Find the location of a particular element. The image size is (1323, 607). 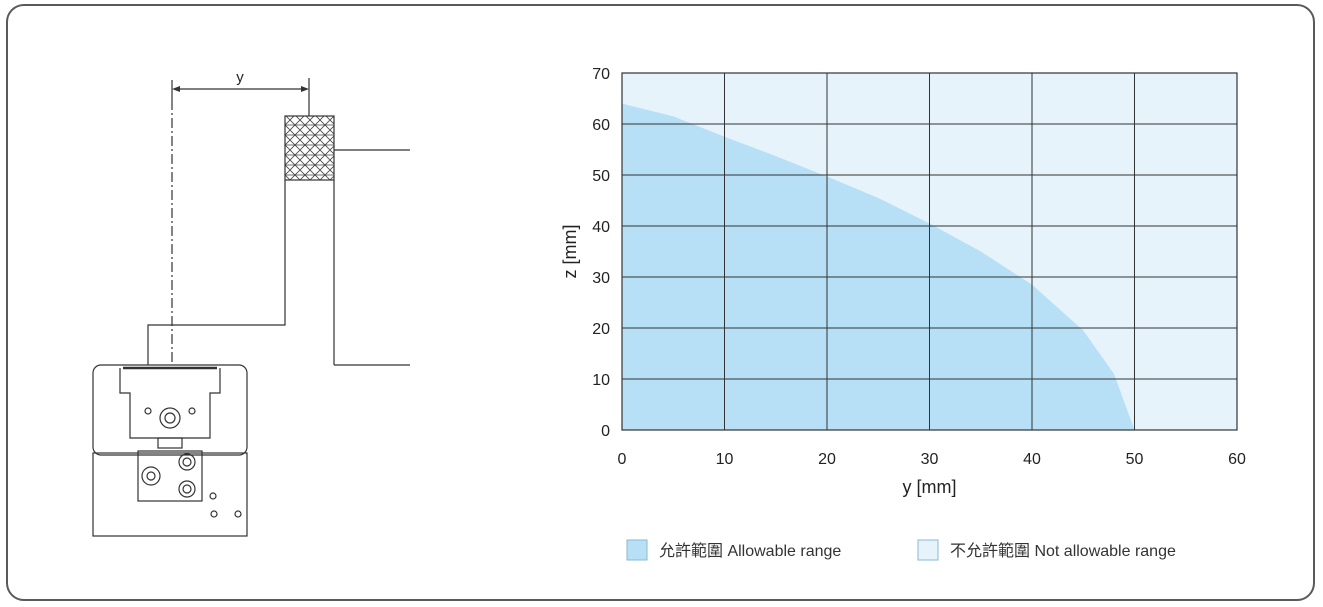

y-axis-label: z [mm] is located at coordinates (570, 252).